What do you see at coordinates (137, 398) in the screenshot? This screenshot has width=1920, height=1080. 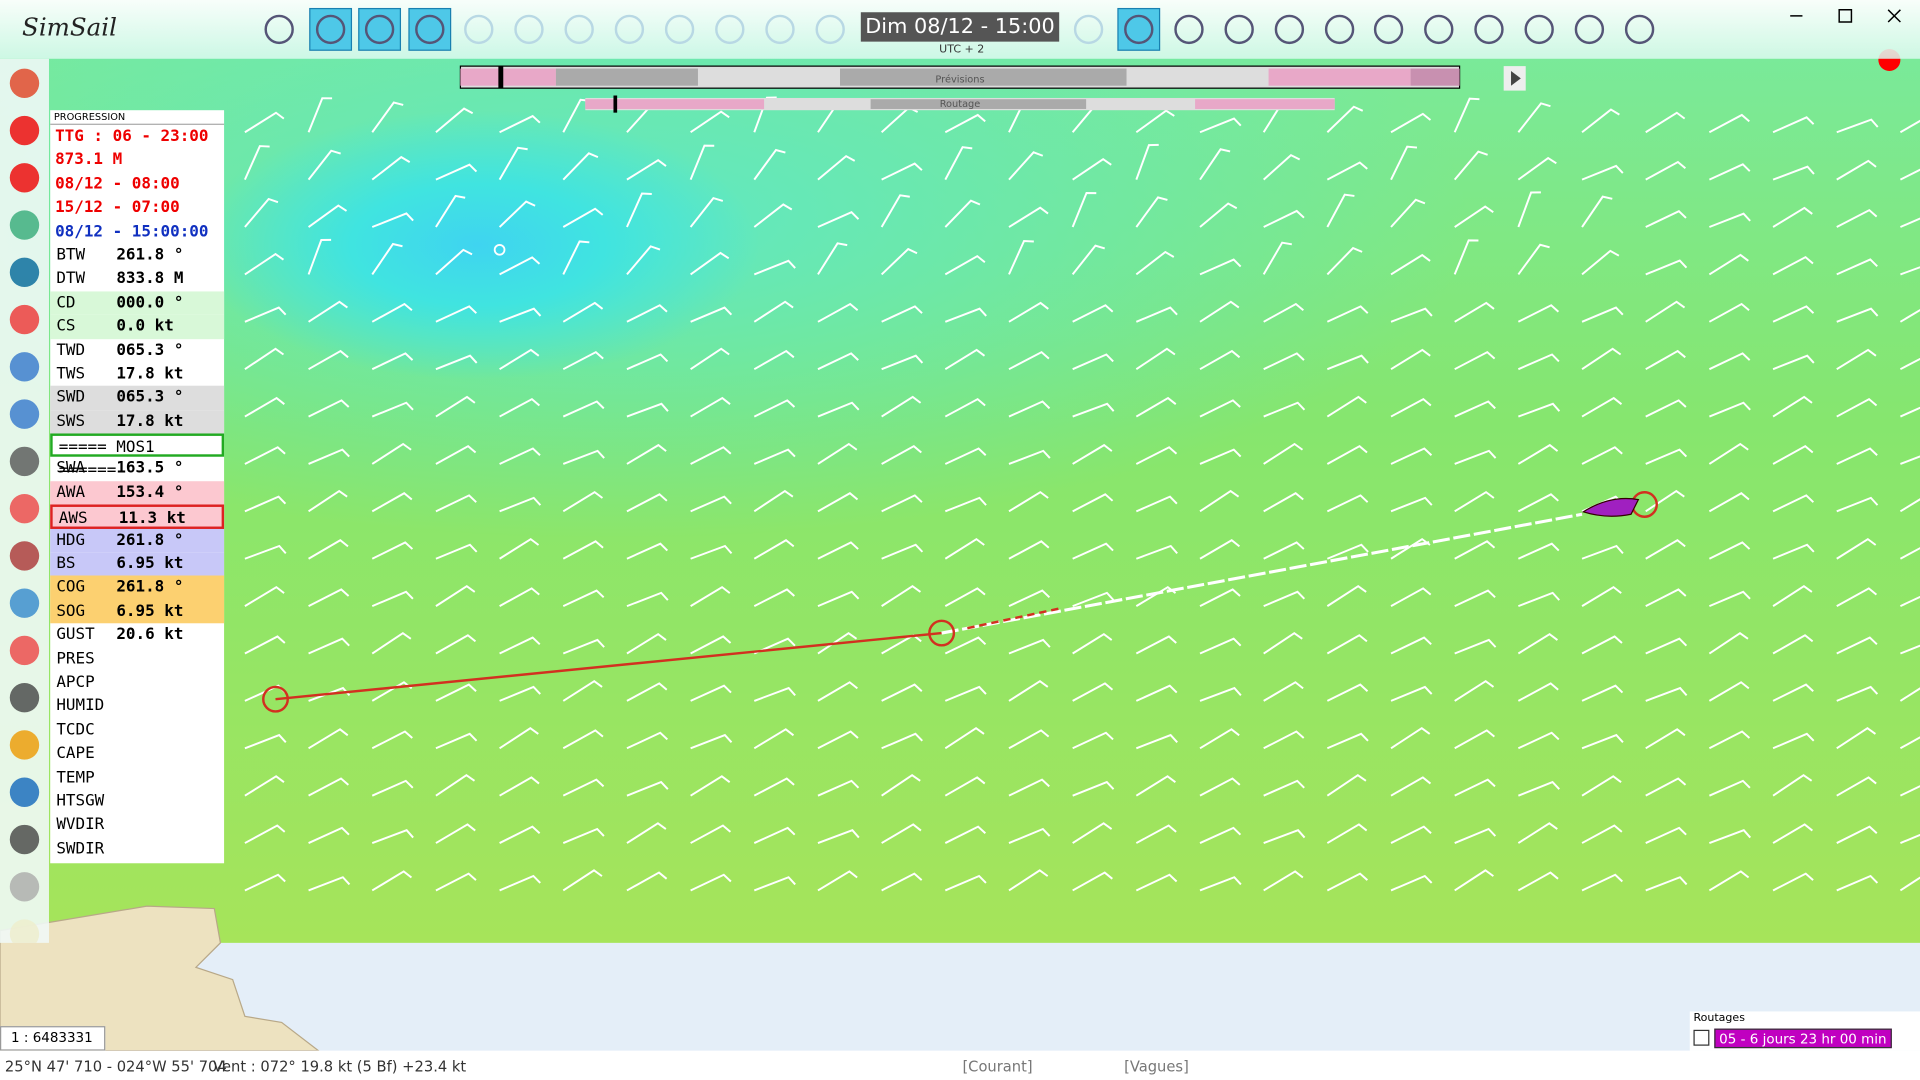 I see `data-row: SWD 065.3 °` at bounding box center [137, 398].